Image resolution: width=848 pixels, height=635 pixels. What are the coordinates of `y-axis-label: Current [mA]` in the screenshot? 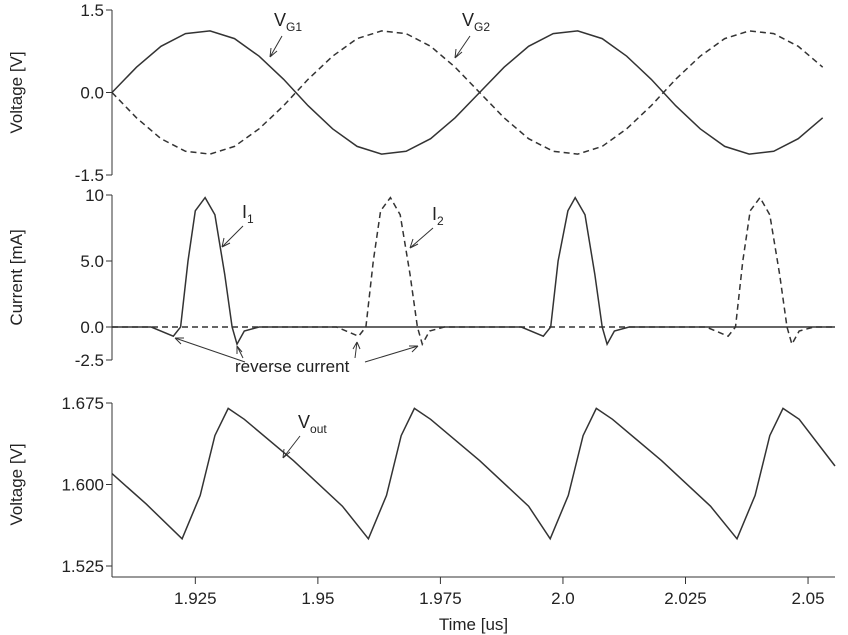 It's located at (16, 277).